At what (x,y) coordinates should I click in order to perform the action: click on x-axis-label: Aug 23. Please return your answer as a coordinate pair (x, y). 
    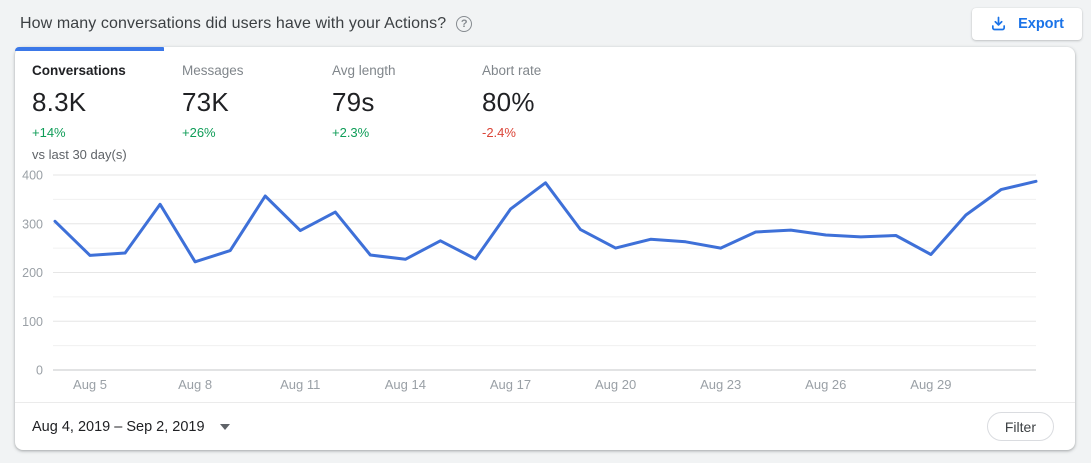
    Looking at the image, I should click on (720, 384).